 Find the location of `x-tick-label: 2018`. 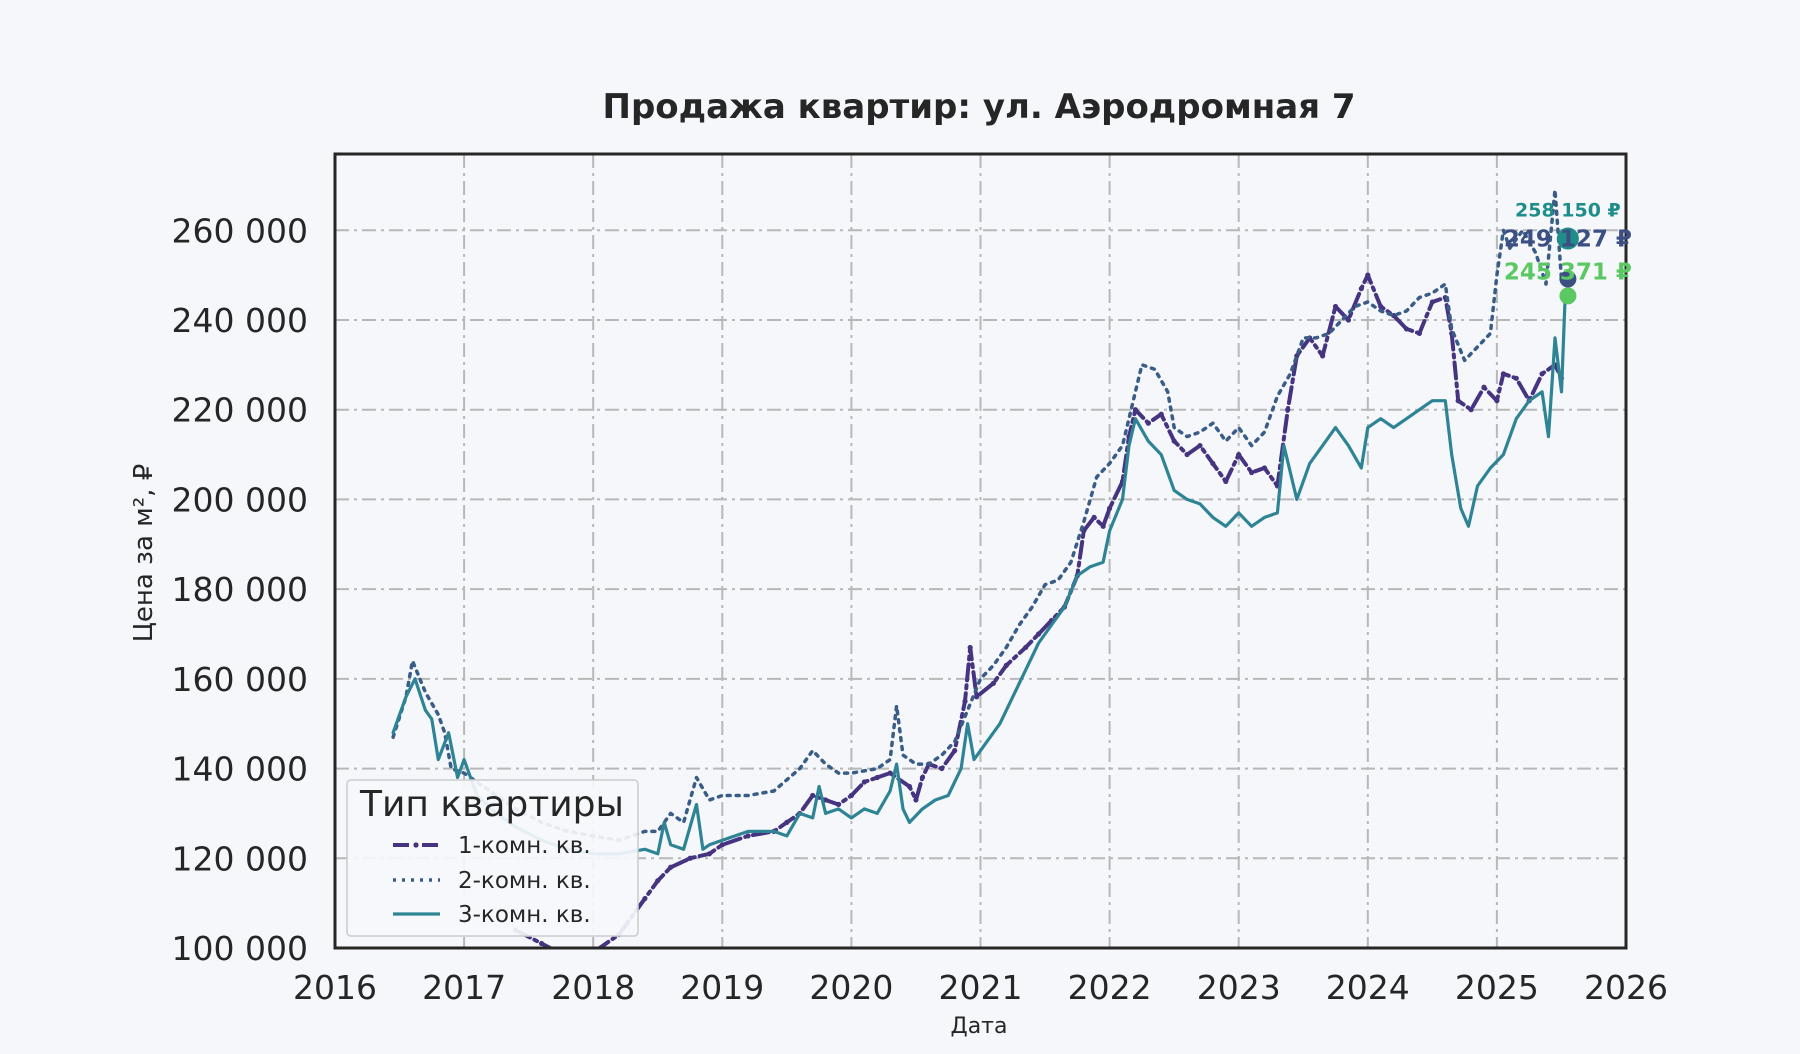

x-tick-label: 2018 is located at coordinates (593, 987).